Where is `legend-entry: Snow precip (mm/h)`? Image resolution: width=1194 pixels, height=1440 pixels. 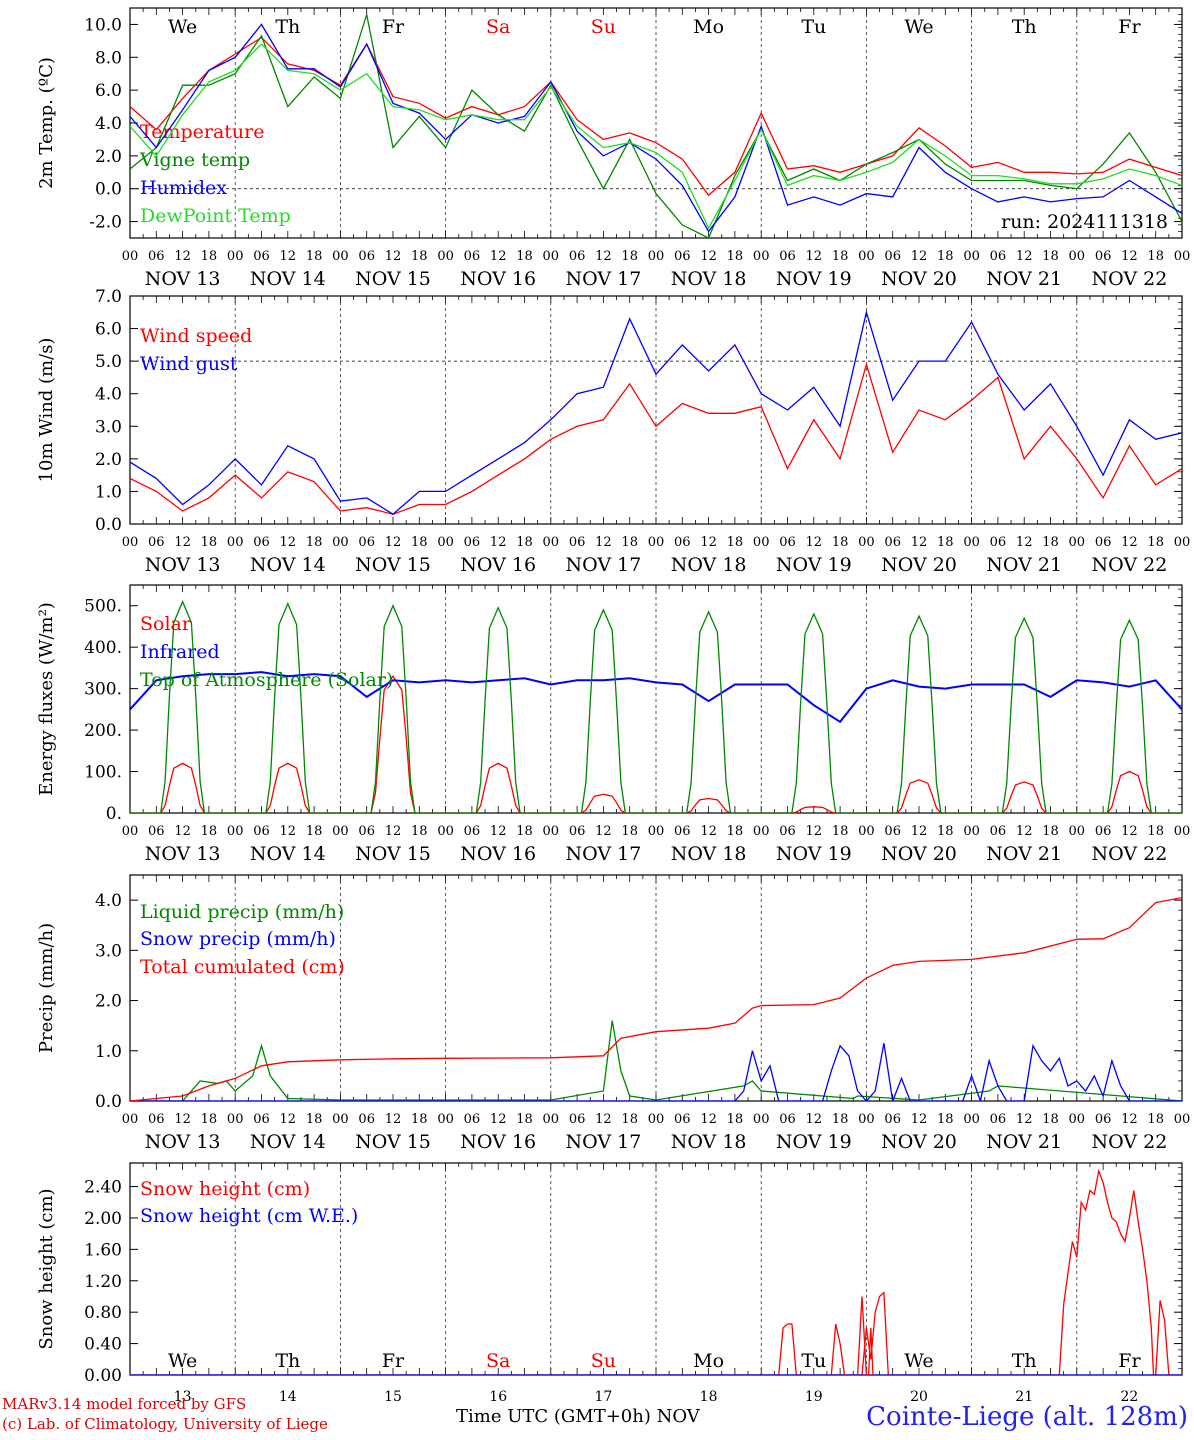
legend-entry: Snow precip (mm/h) is located at coordinates (238, 939).